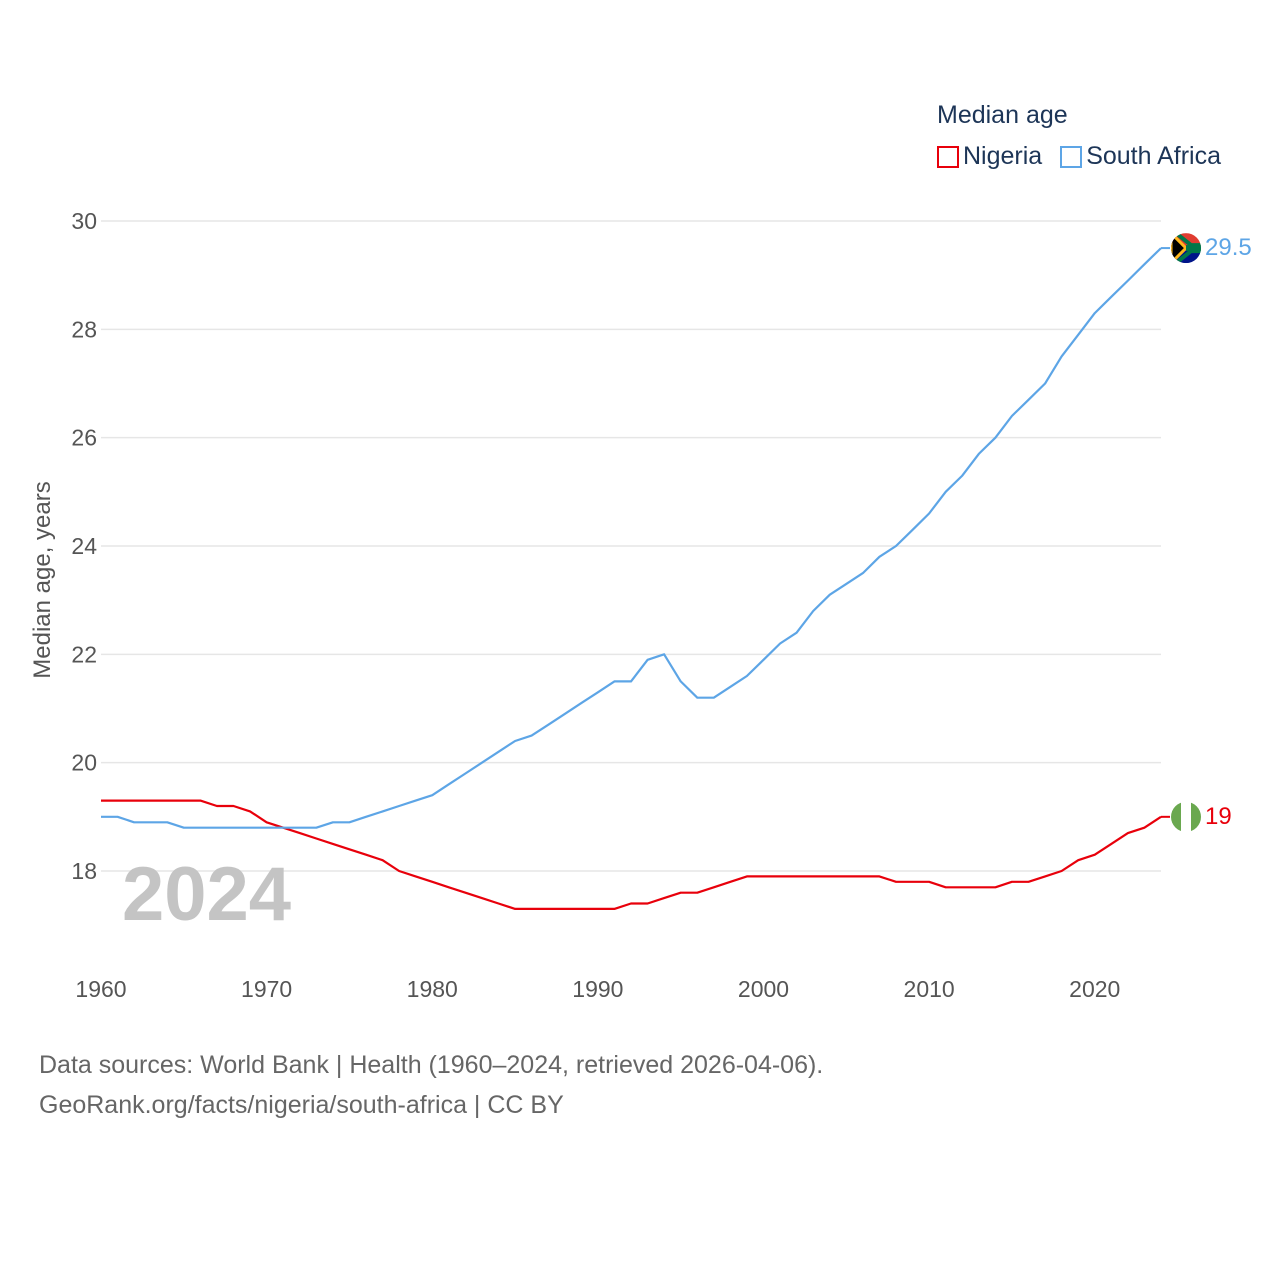 This screenshot has height=1280, width=1280. I want to click on south-africa-swatch-icon, so click(1071, 156).